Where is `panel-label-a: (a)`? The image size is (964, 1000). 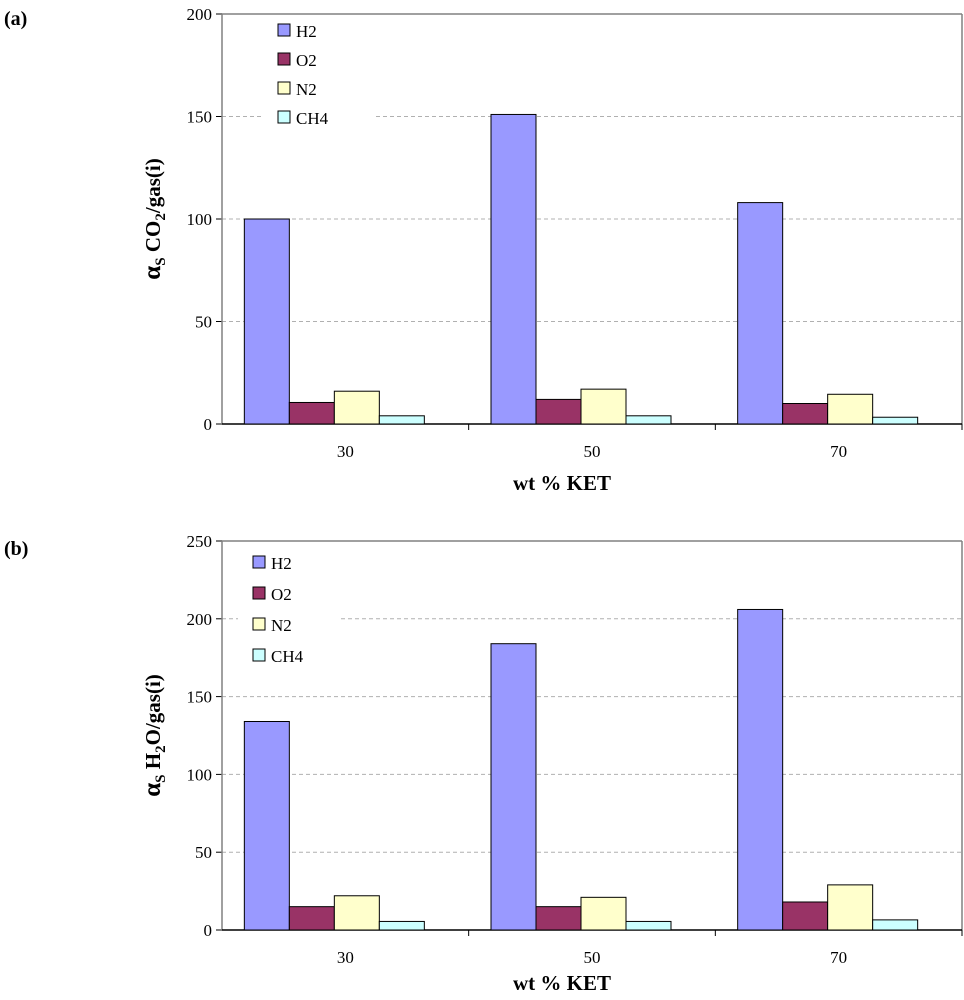
panel-label-a: (a) is located at coordinates (16, 19).